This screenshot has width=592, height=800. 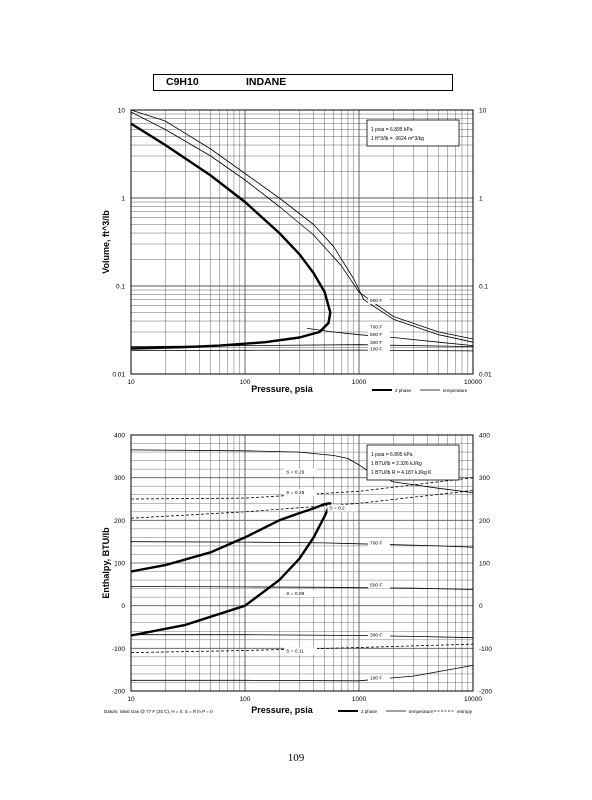 I want to click on curve-label: 900 F, so click(x=376, y=301).